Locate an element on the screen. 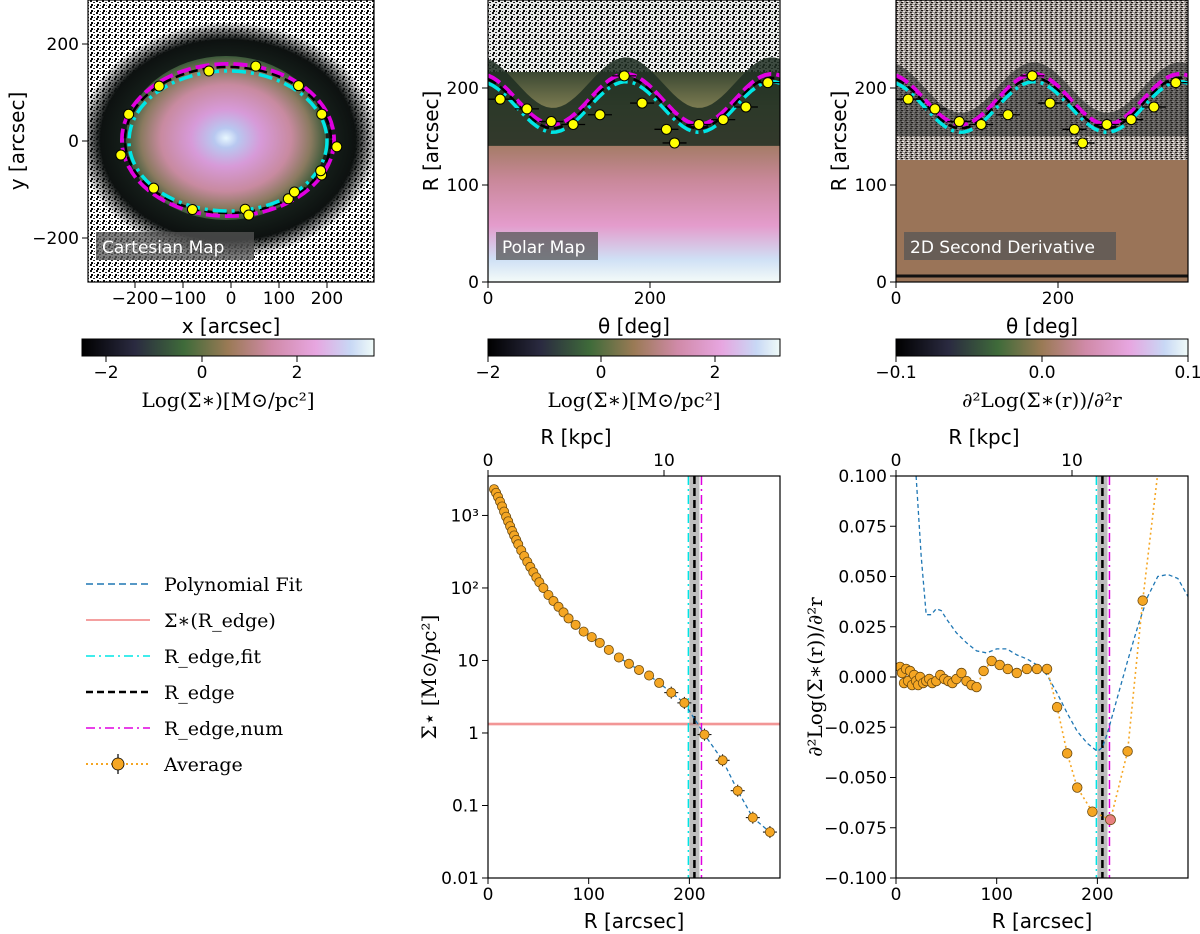  deriv-dark-band is located at coordinates (1042, 99).